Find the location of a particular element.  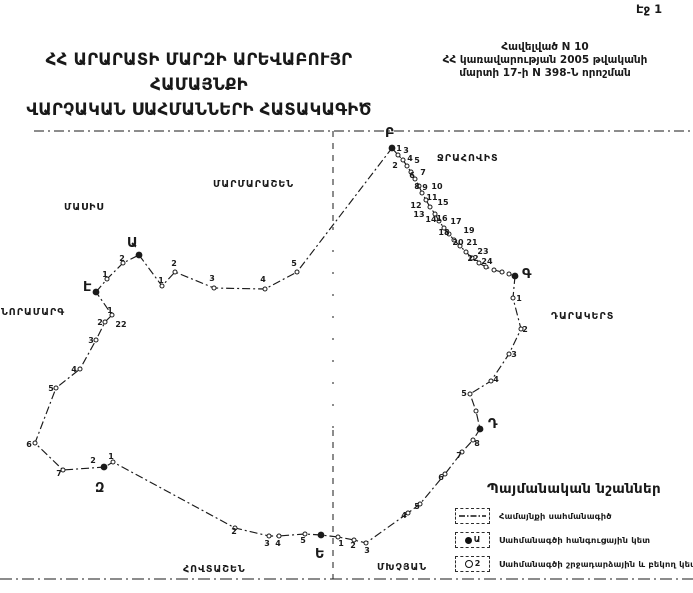

legend-item-label: Սահմանագծի հանգուցային կետ is located at coordinates (575, 540).